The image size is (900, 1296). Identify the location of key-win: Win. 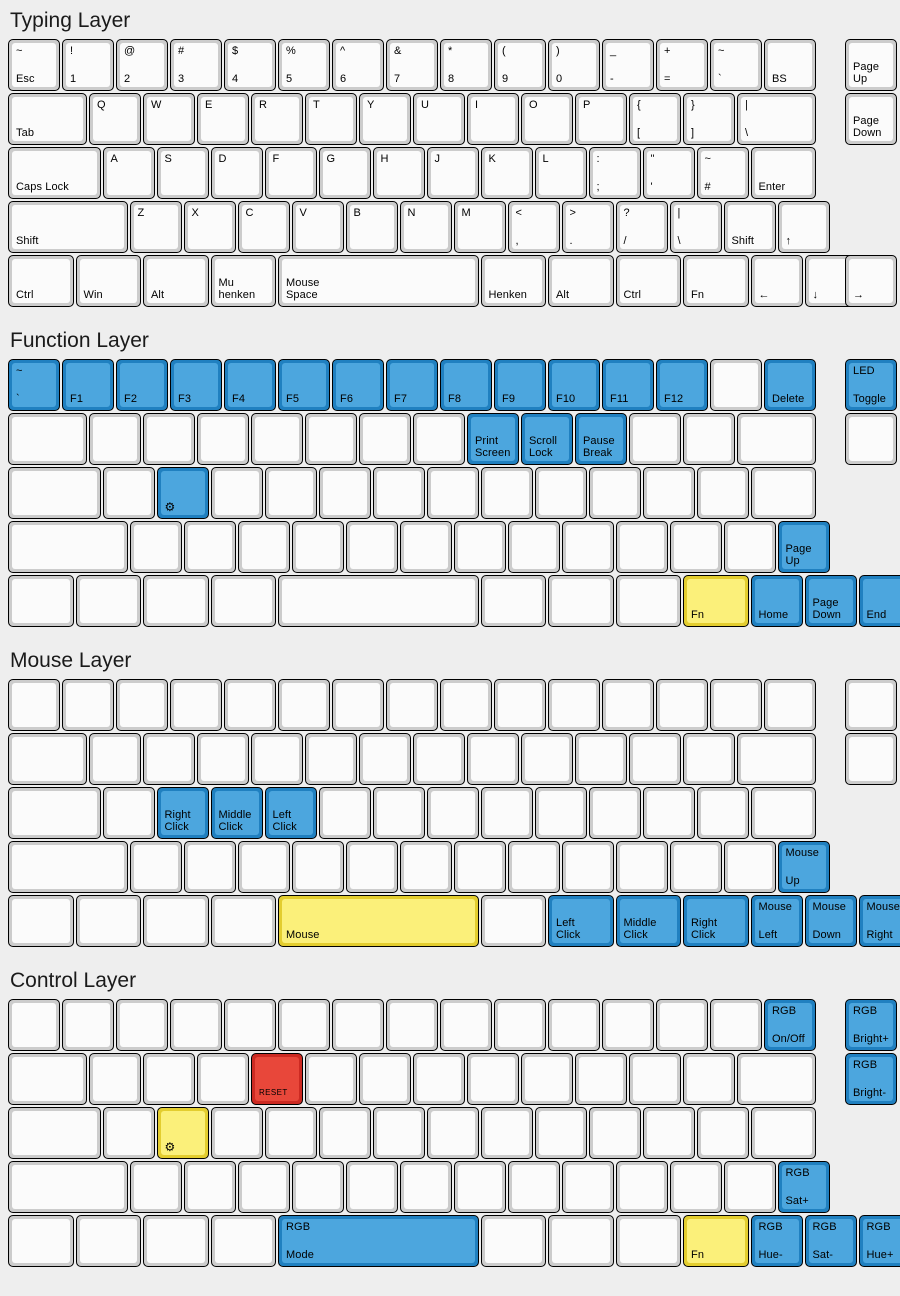
(108, 281).